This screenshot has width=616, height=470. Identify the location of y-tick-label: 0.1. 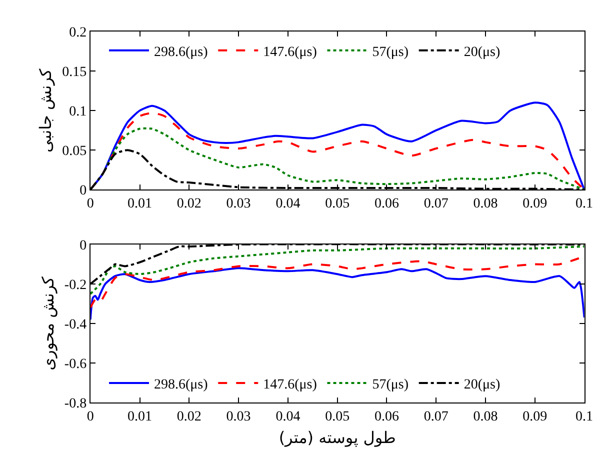
(78, 112).